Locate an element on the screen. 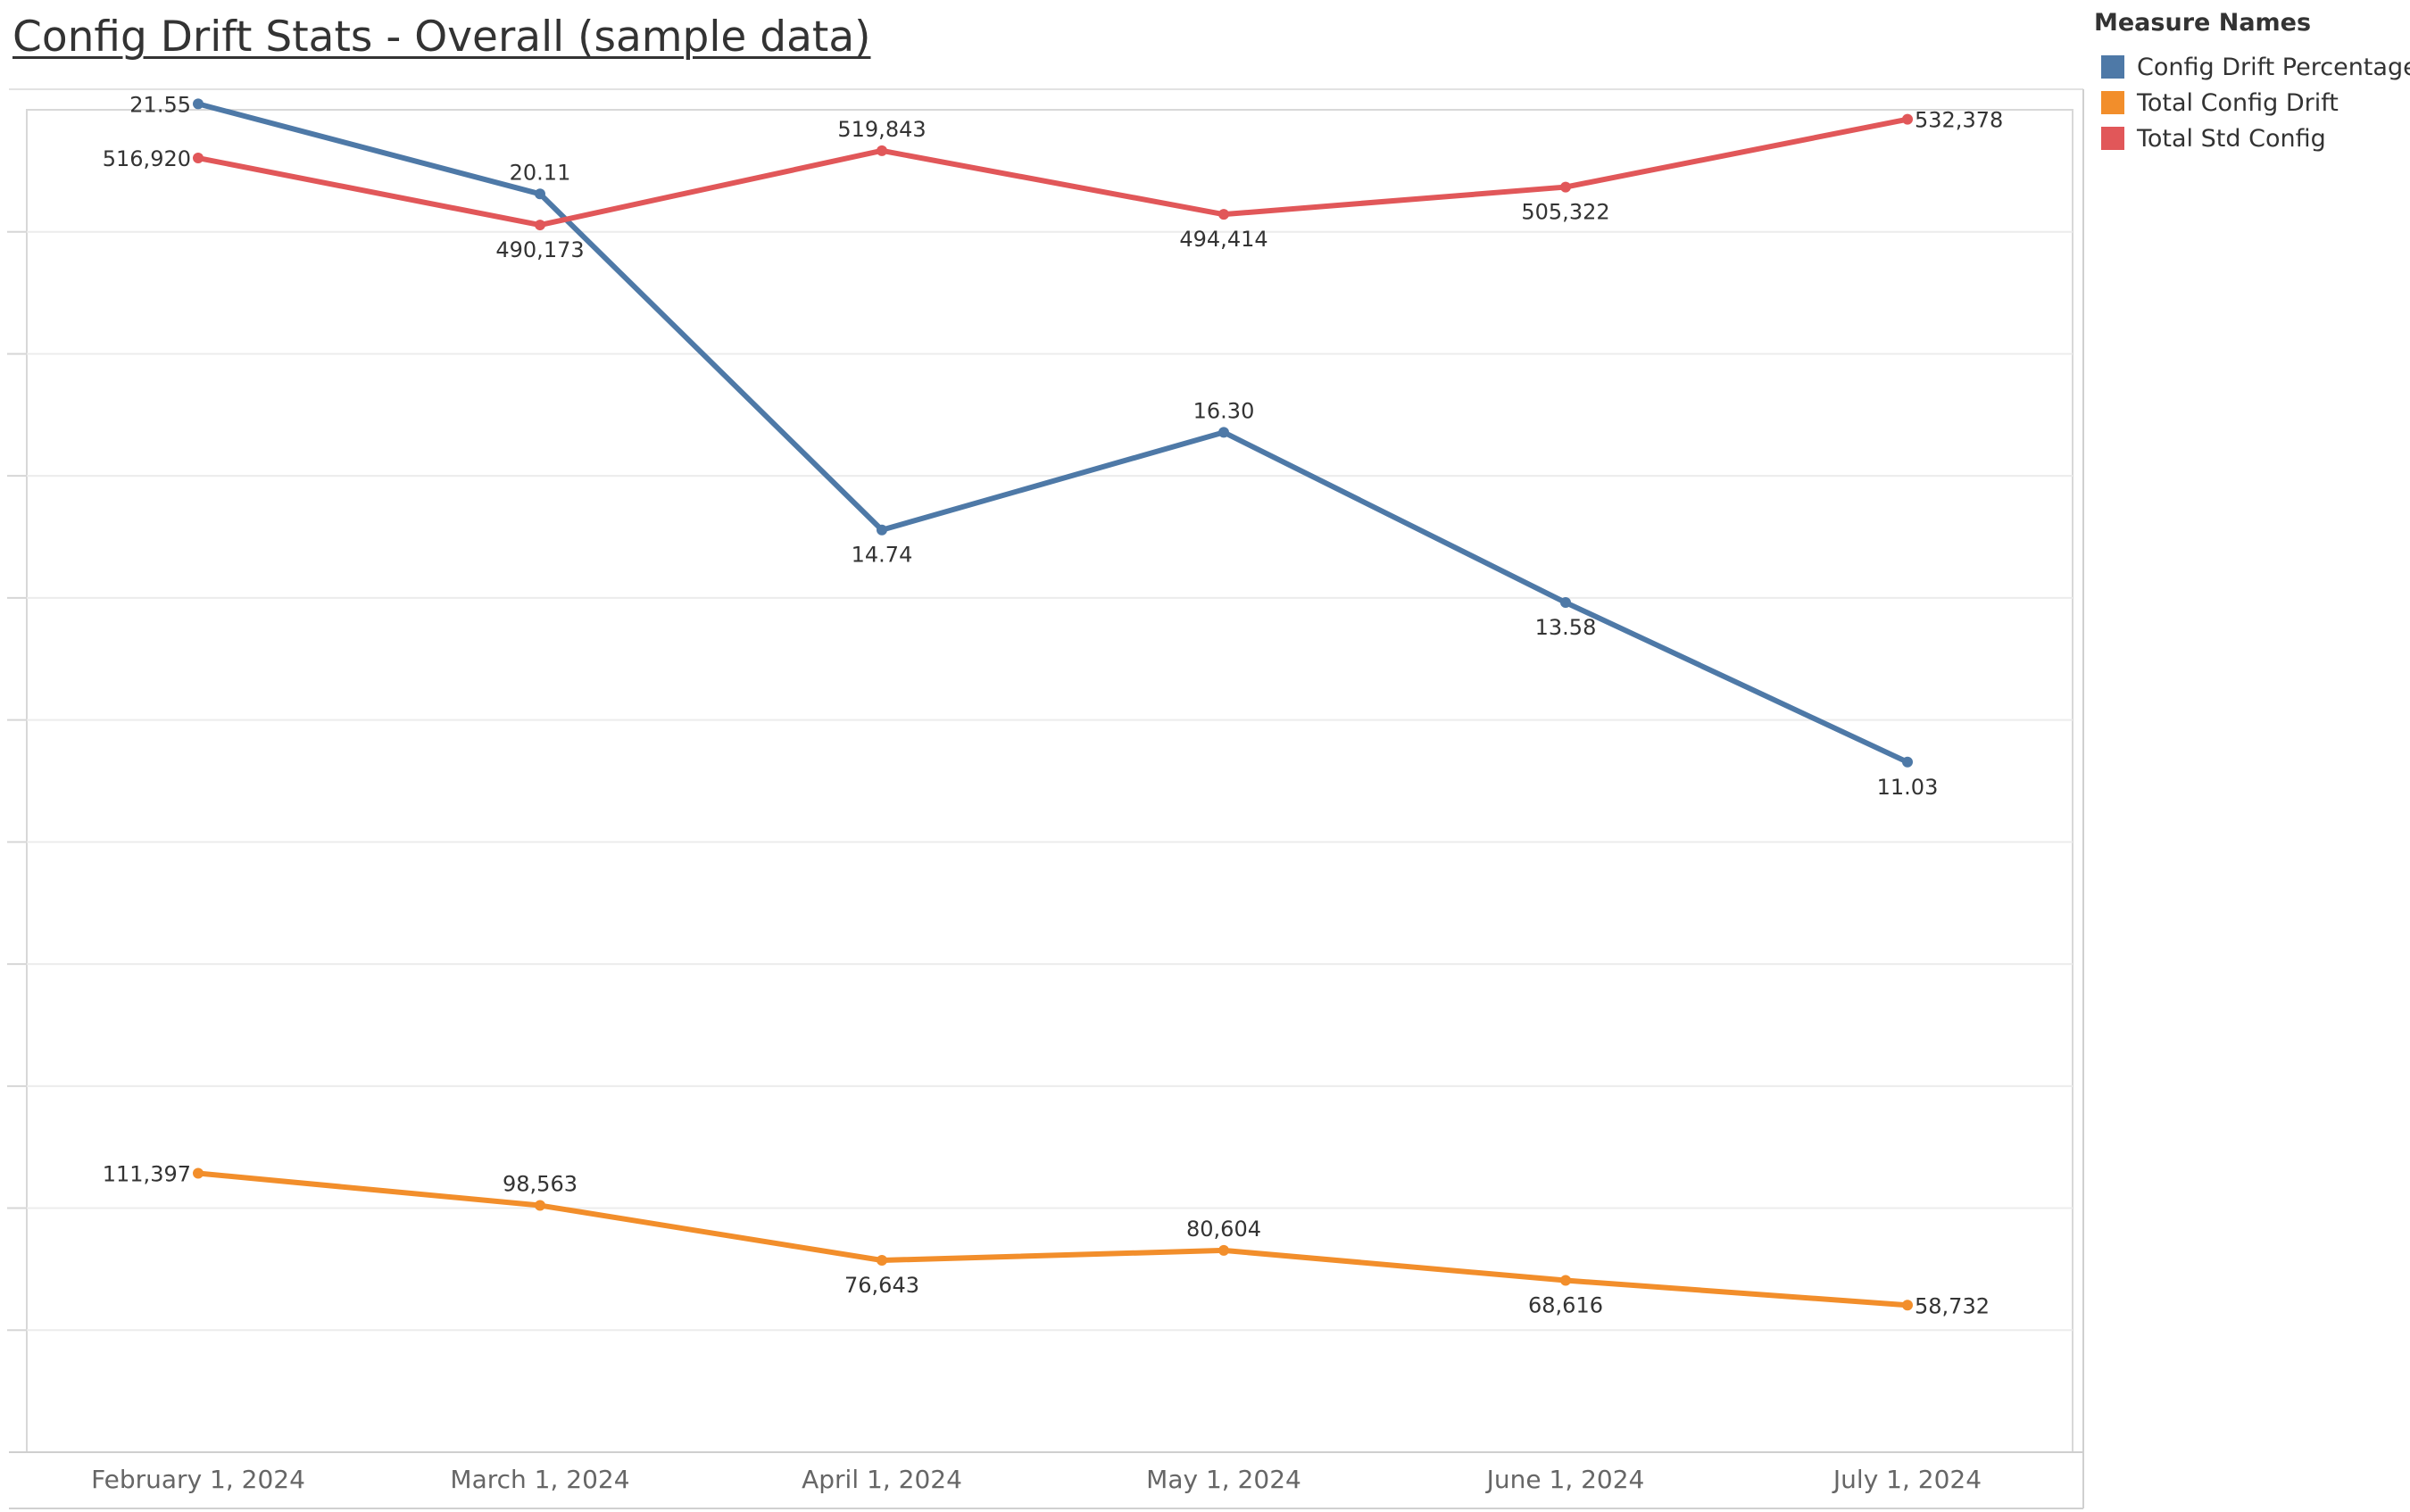 This screenshot has height=1512, width=2410. x-tick-label: February 1, 2024 is located at coordinates (198, 1480).